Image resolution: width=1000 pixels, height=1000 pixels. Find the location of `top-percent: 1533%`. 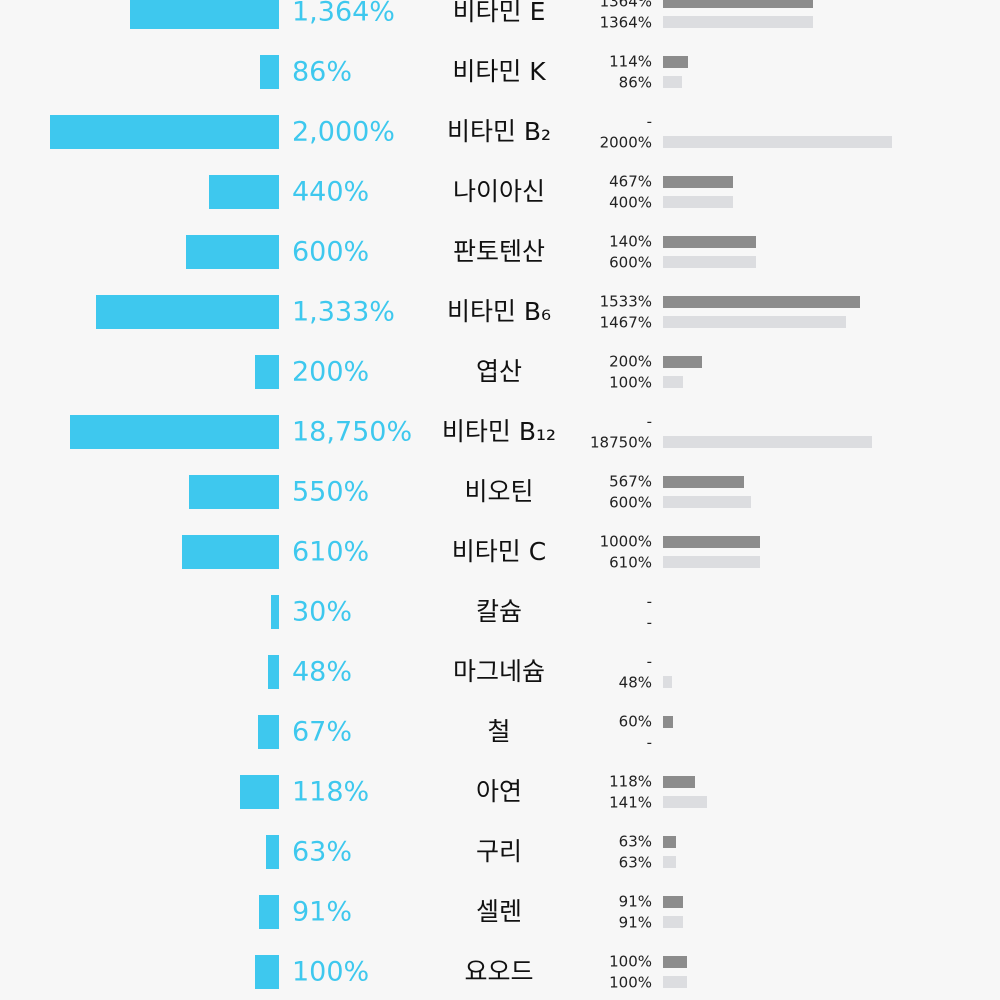

top-percent: 1533% is located at coordinates (626, 302).